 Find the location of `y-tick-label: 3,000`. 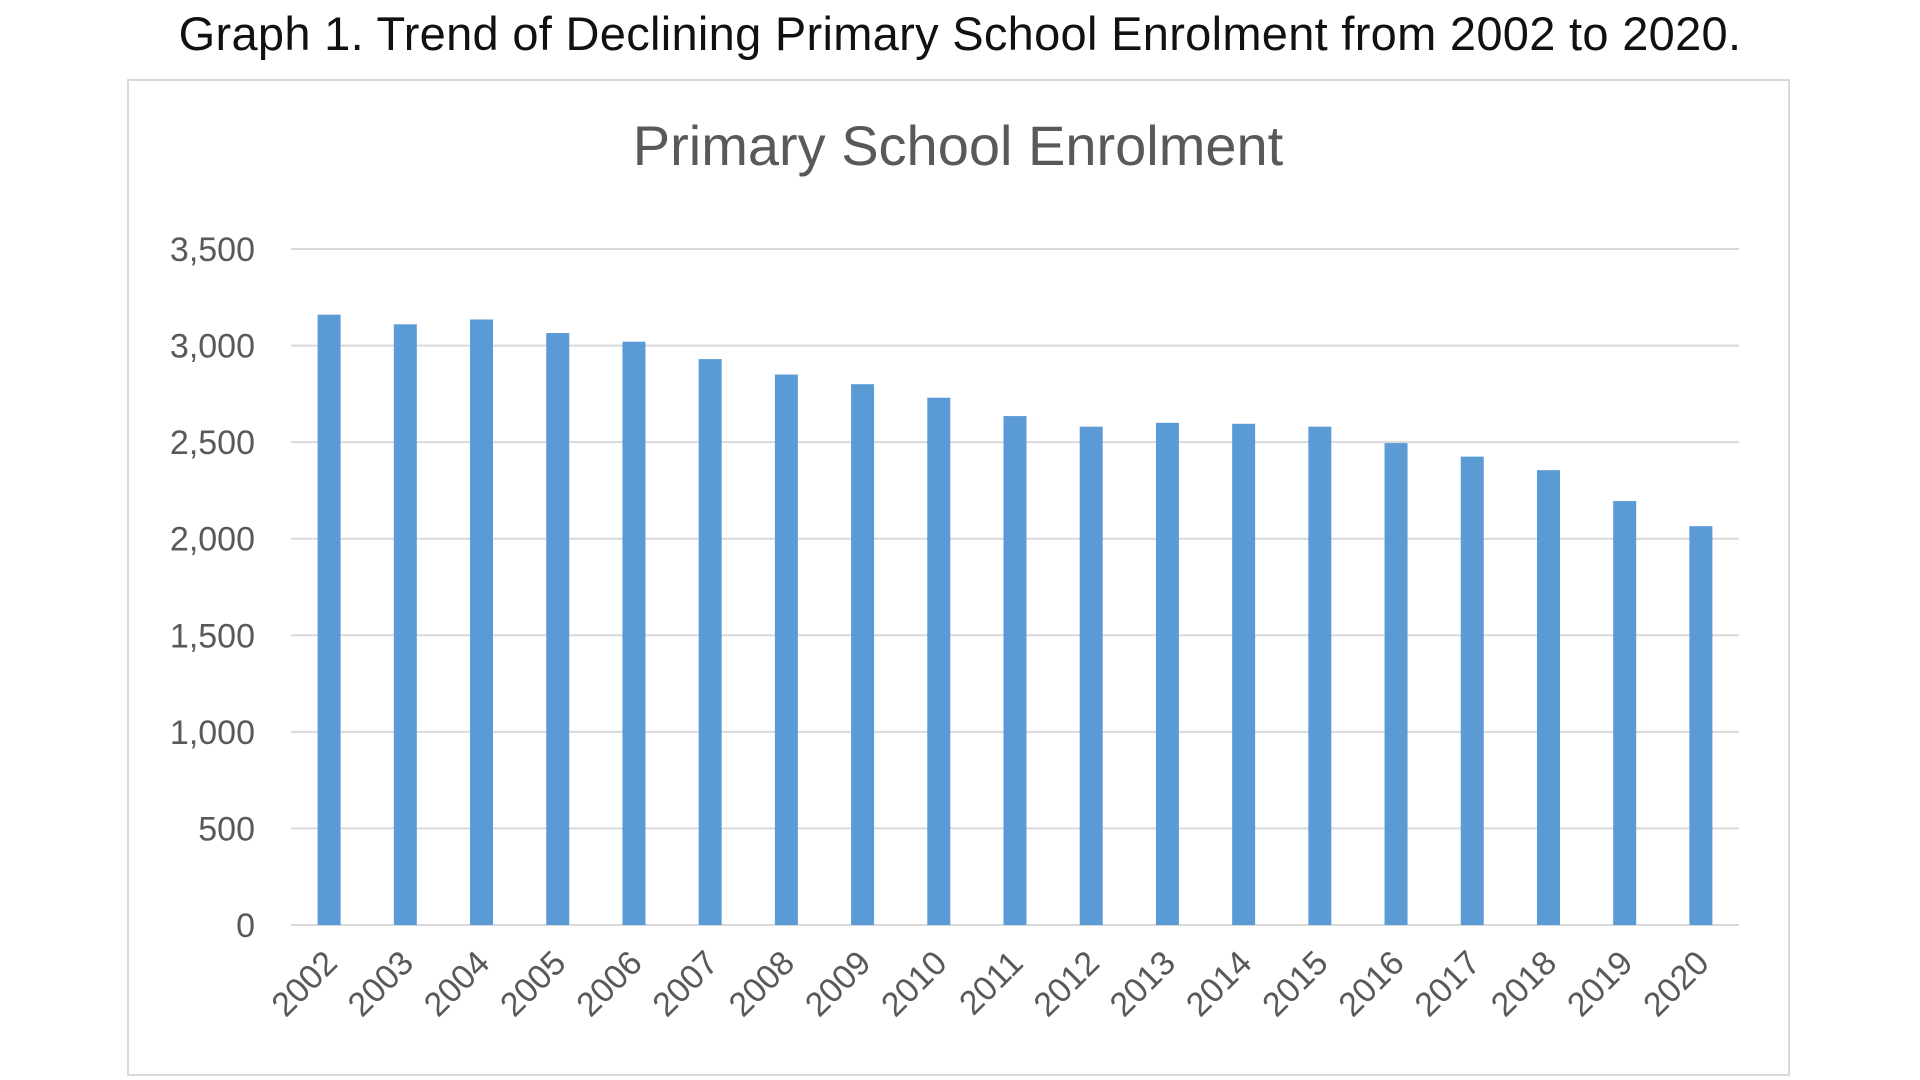

y-tick-label: 3,000 is located at coordinates (212, 347).